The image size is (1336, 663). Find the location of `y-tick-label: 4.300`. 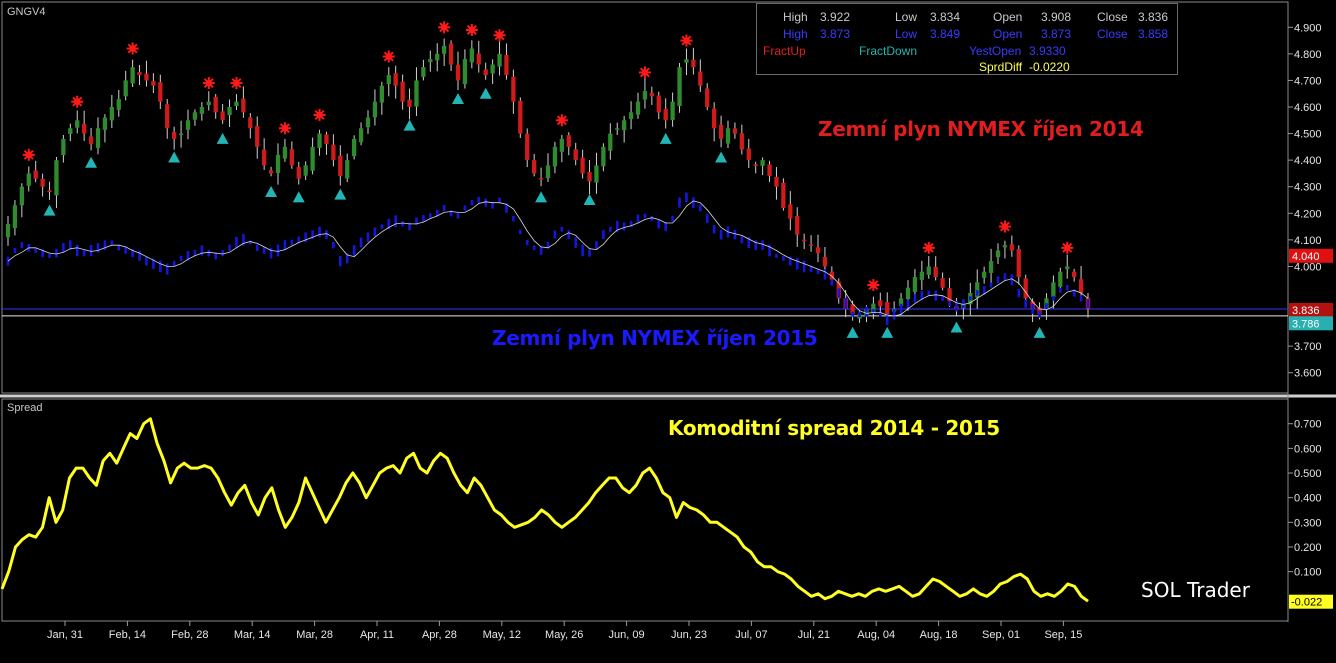

y-tick-label: 4.300 is located at coordinates (1308, 188).